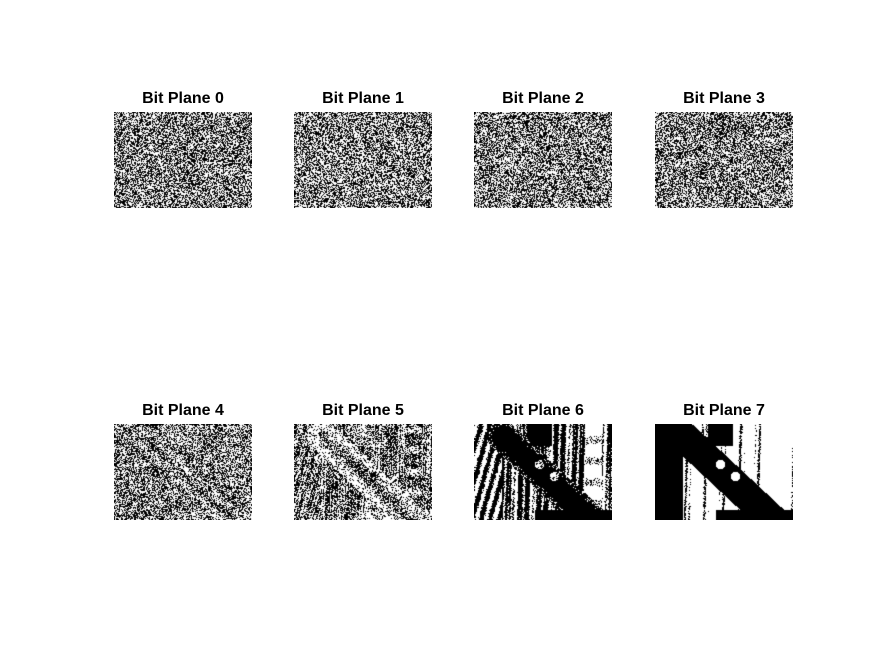 This screenshot has width=875, height=656. Describe the element at coordinates (363, 410) in the screenshot. I see `subplot-title: Bit Plane 5` at that location.